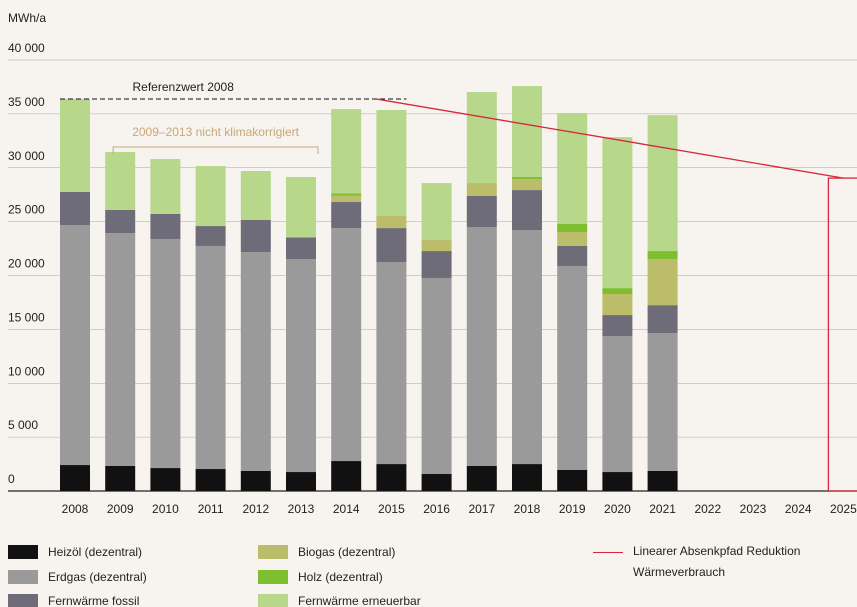 The width and height of the screenshot is (857, 607). Describe the element at coordinates (26, 48) in the screenshot. I see `y-tick-label: 40 000` at that location.